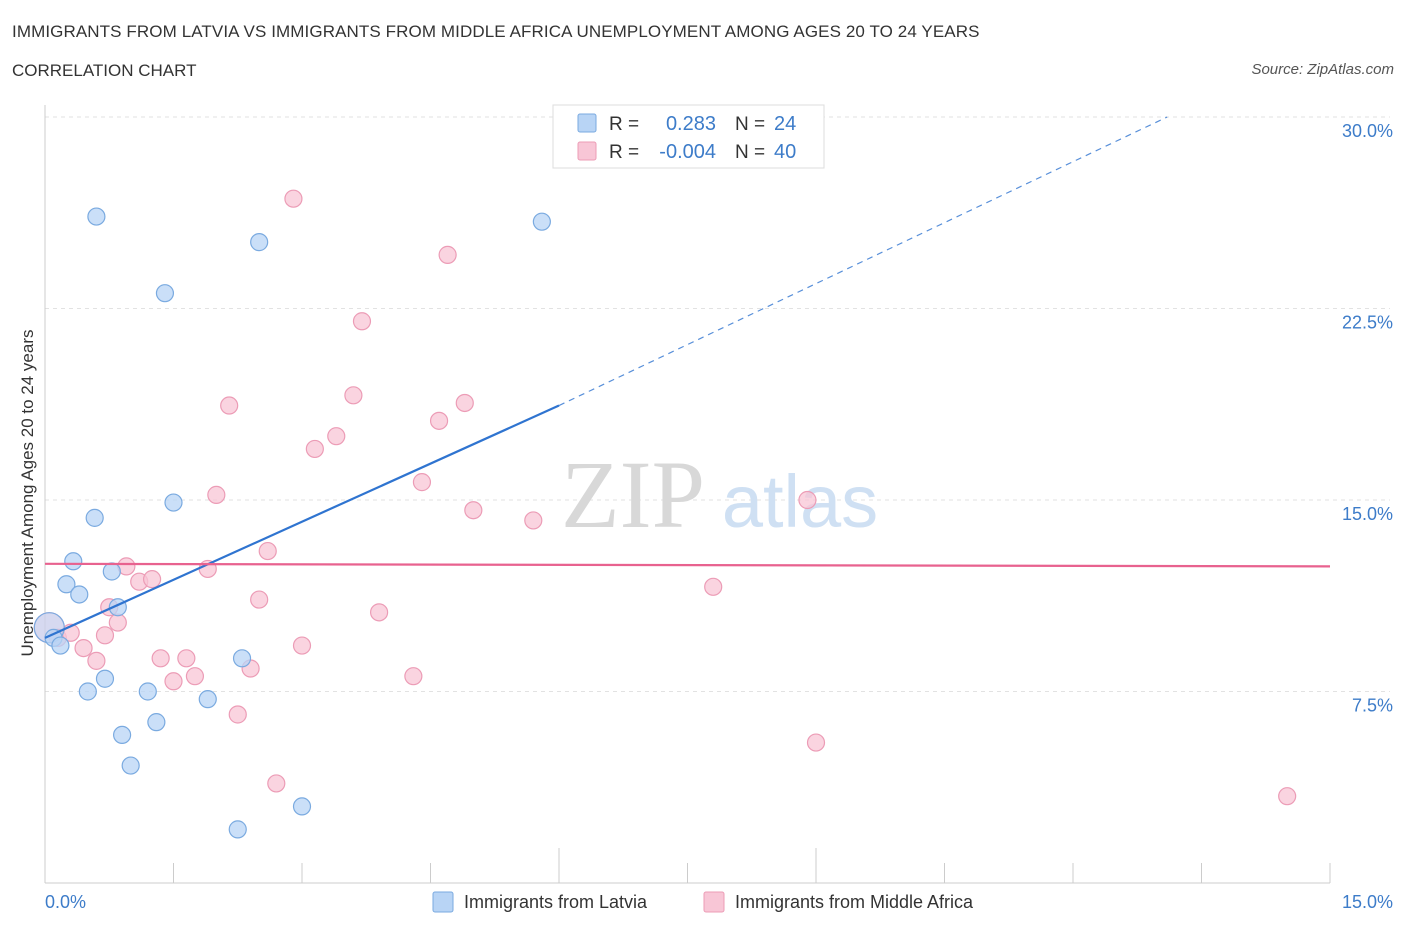 The height and width of the screenshot is (930, 1406). Describe the element at coordinates (719, 494) in the screenshot. I see `watermark: ZIP atlas` at that location.